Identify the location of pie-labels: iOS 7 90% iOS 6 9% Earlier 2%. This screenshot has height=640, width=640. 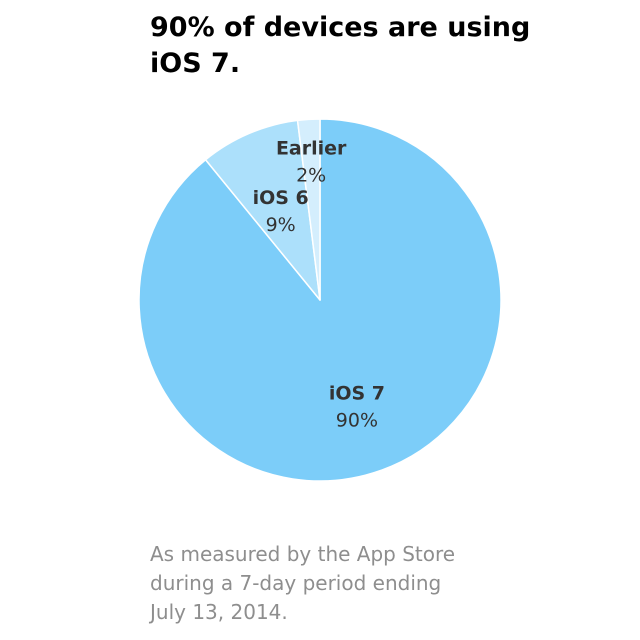
(319, 284).